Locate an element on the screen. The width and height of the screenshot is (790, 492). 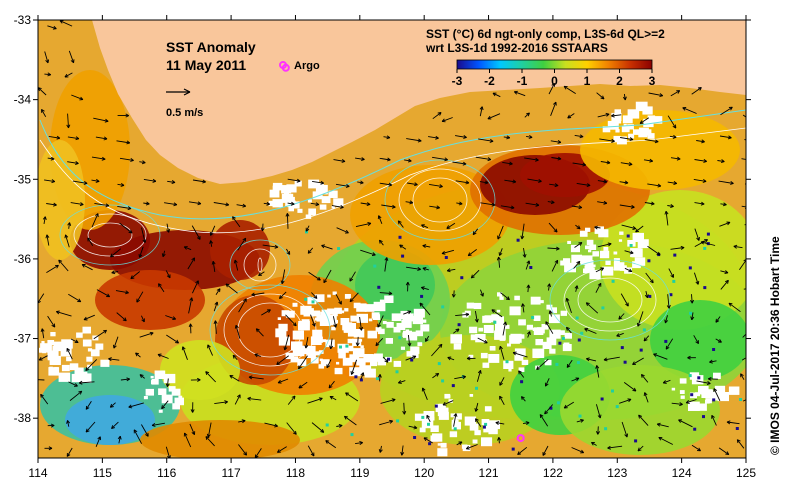
argo-float-marker is located at coordinates (520, 438).